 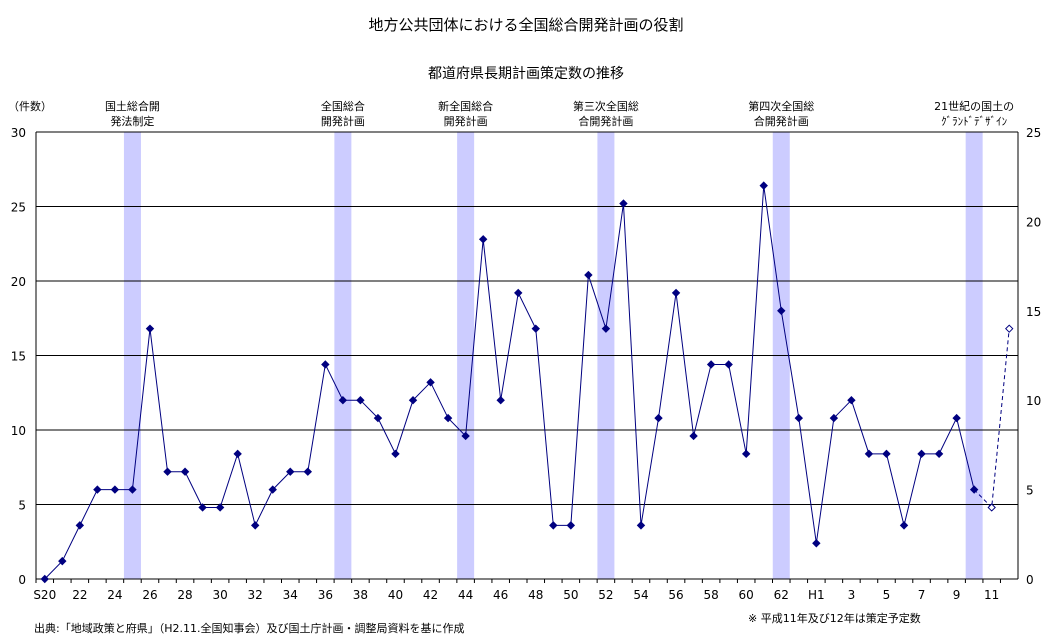 I want to click on x-tick-label: 26, so click(x=149, y=595).